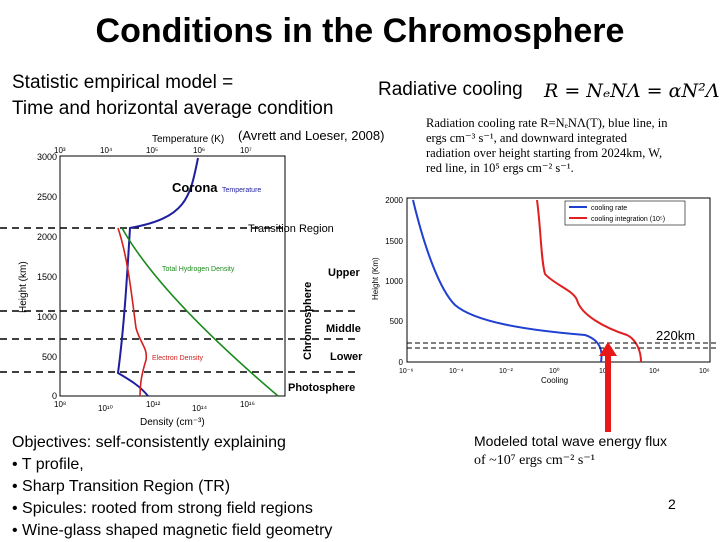  What do you see at coordinates (60, 150) in the screenshot?
I see `top-tick-0: 10³` at bounding box center [60, 150].